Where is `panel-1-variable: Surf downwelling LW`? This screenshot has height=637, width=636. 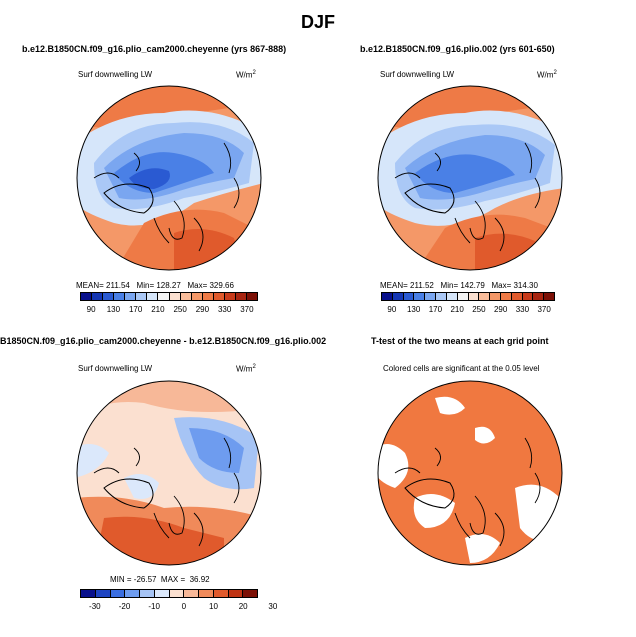
panel-1-variable: Surf downwelling LW is located at coordinates (115, 74).